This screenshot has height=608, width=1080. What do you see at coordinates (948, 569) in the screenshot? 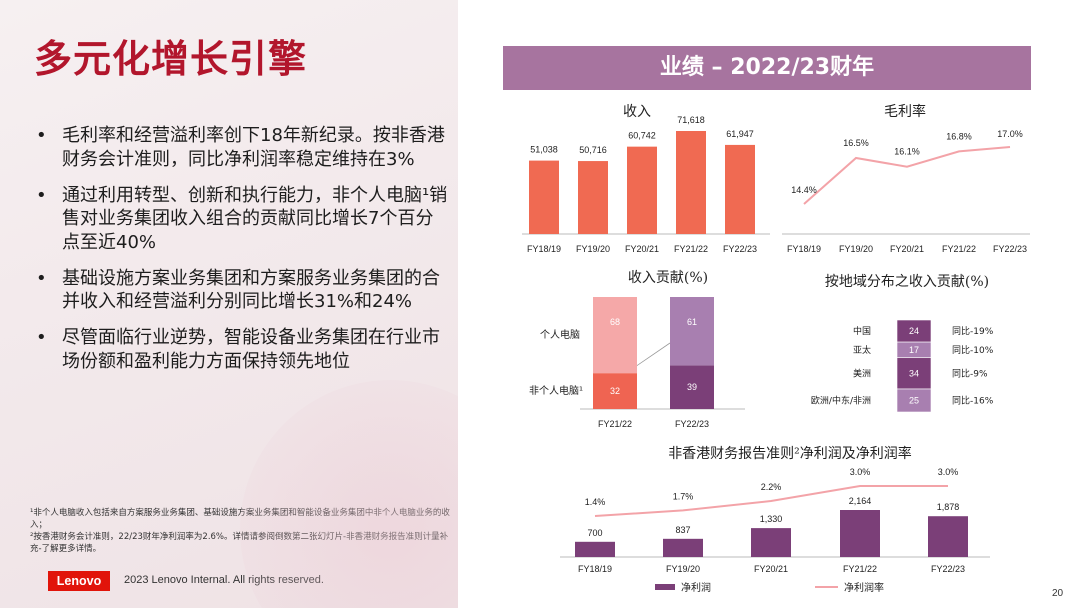
I see `net-income-category-label: FY22/23` at bounding box center [948, 569].